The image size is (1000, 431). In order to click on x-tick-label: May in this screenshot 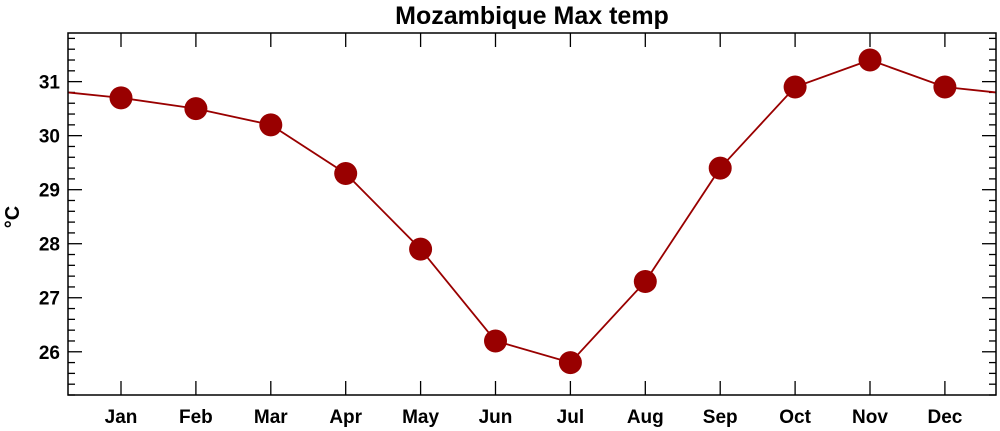, I will do `click(420, 417)`.